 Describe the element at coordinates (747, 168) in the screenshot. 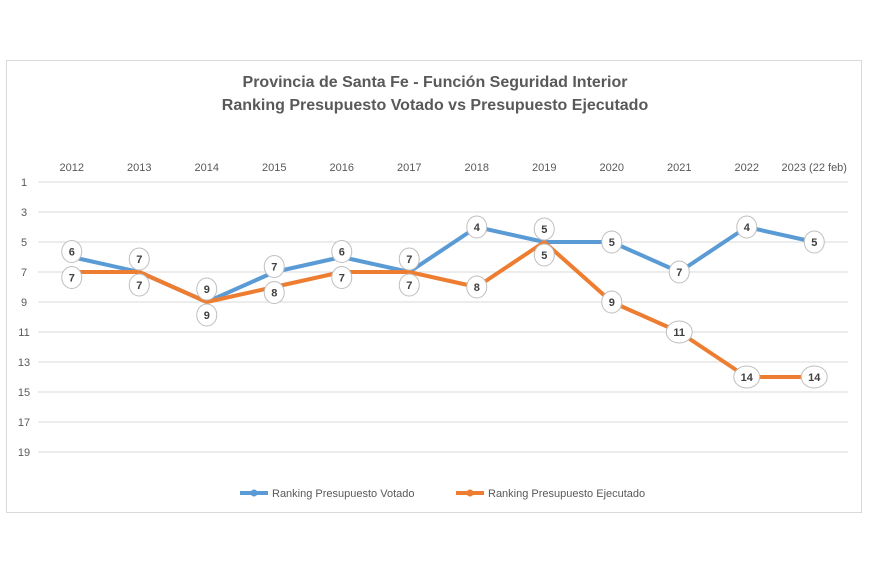

I see `x-tick-label: 2022` at that location.